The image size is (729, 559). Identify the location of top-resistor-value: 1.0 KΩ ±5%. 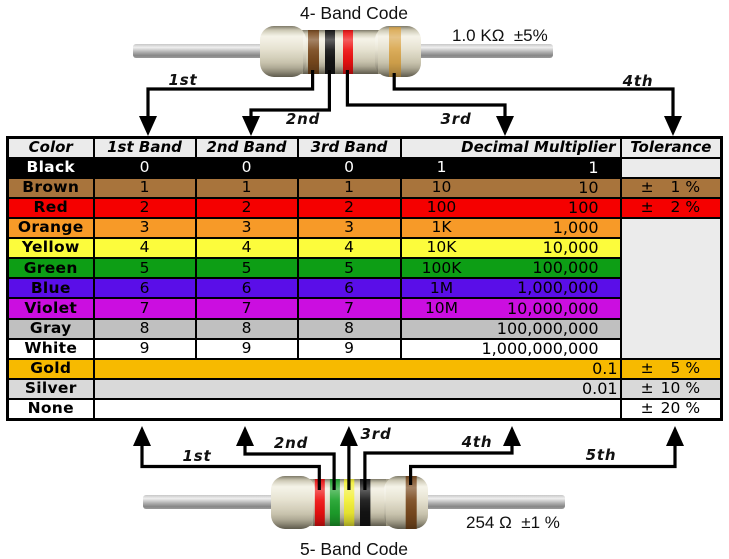
(500, 35).